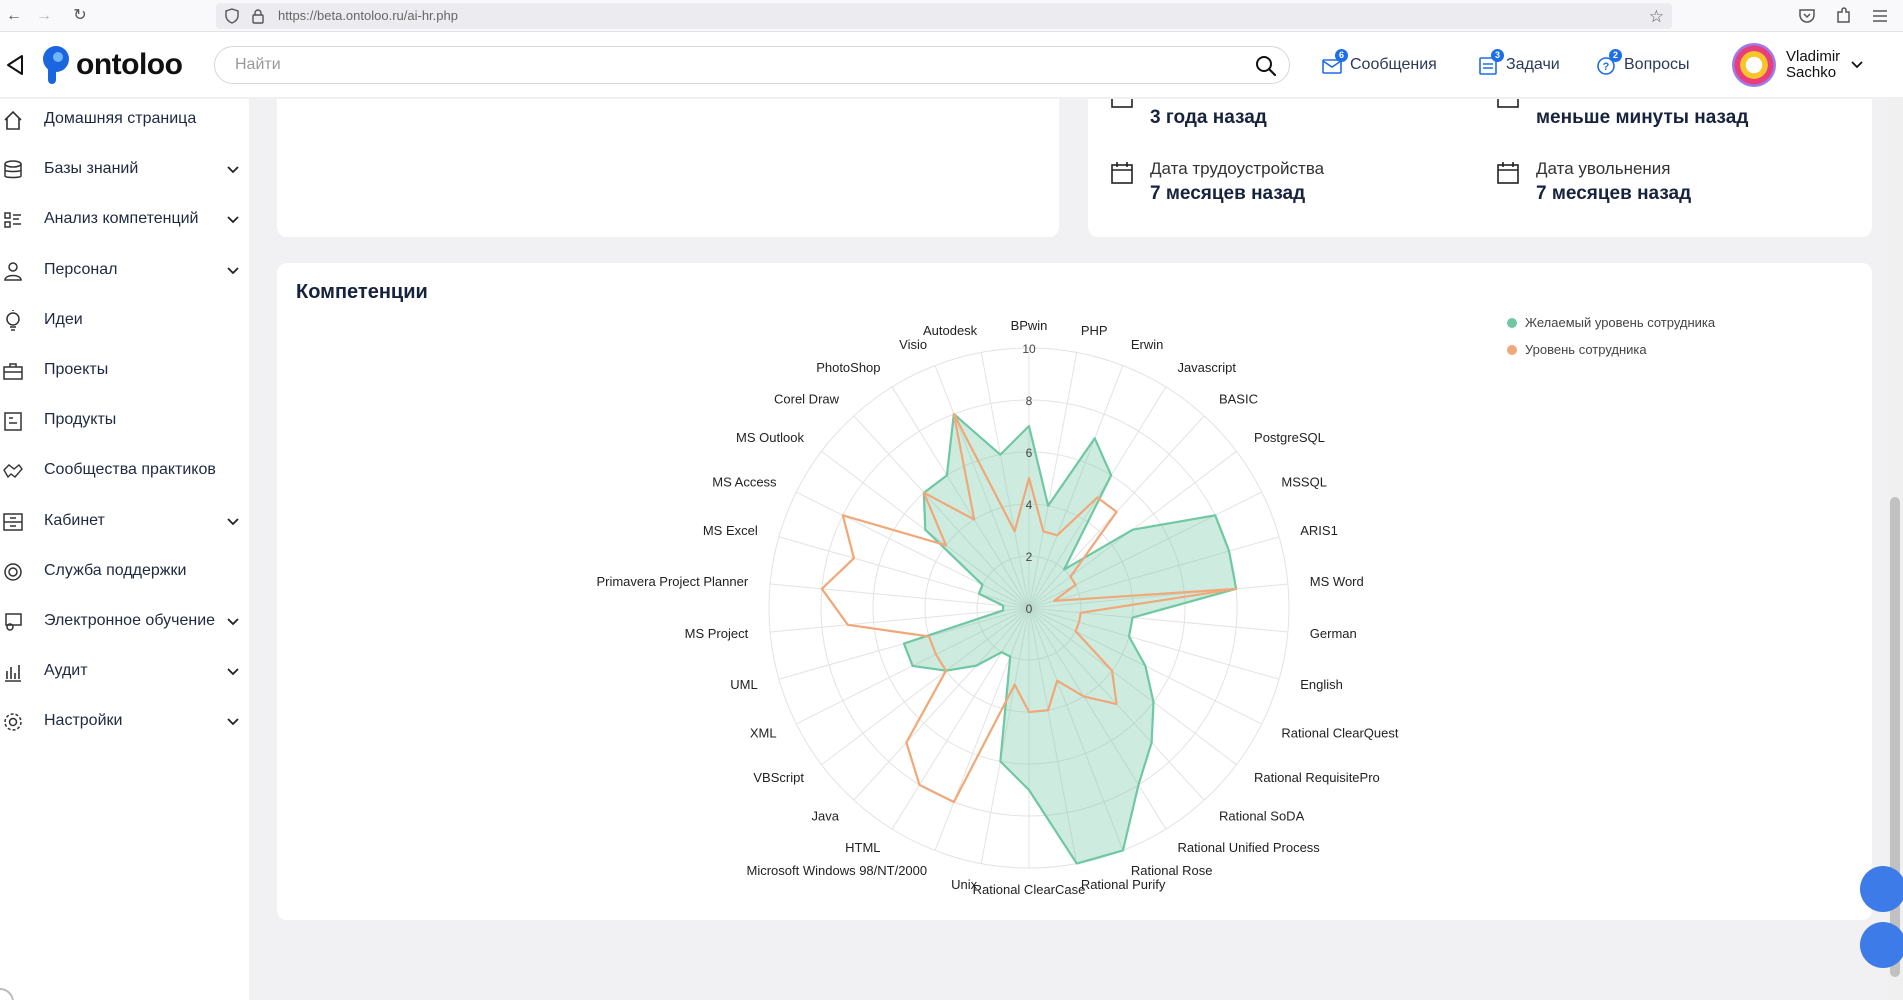  Describe the element at coordinates (1811, 72) in the screenshot. I see `user-last-name: Sachko` at that location.